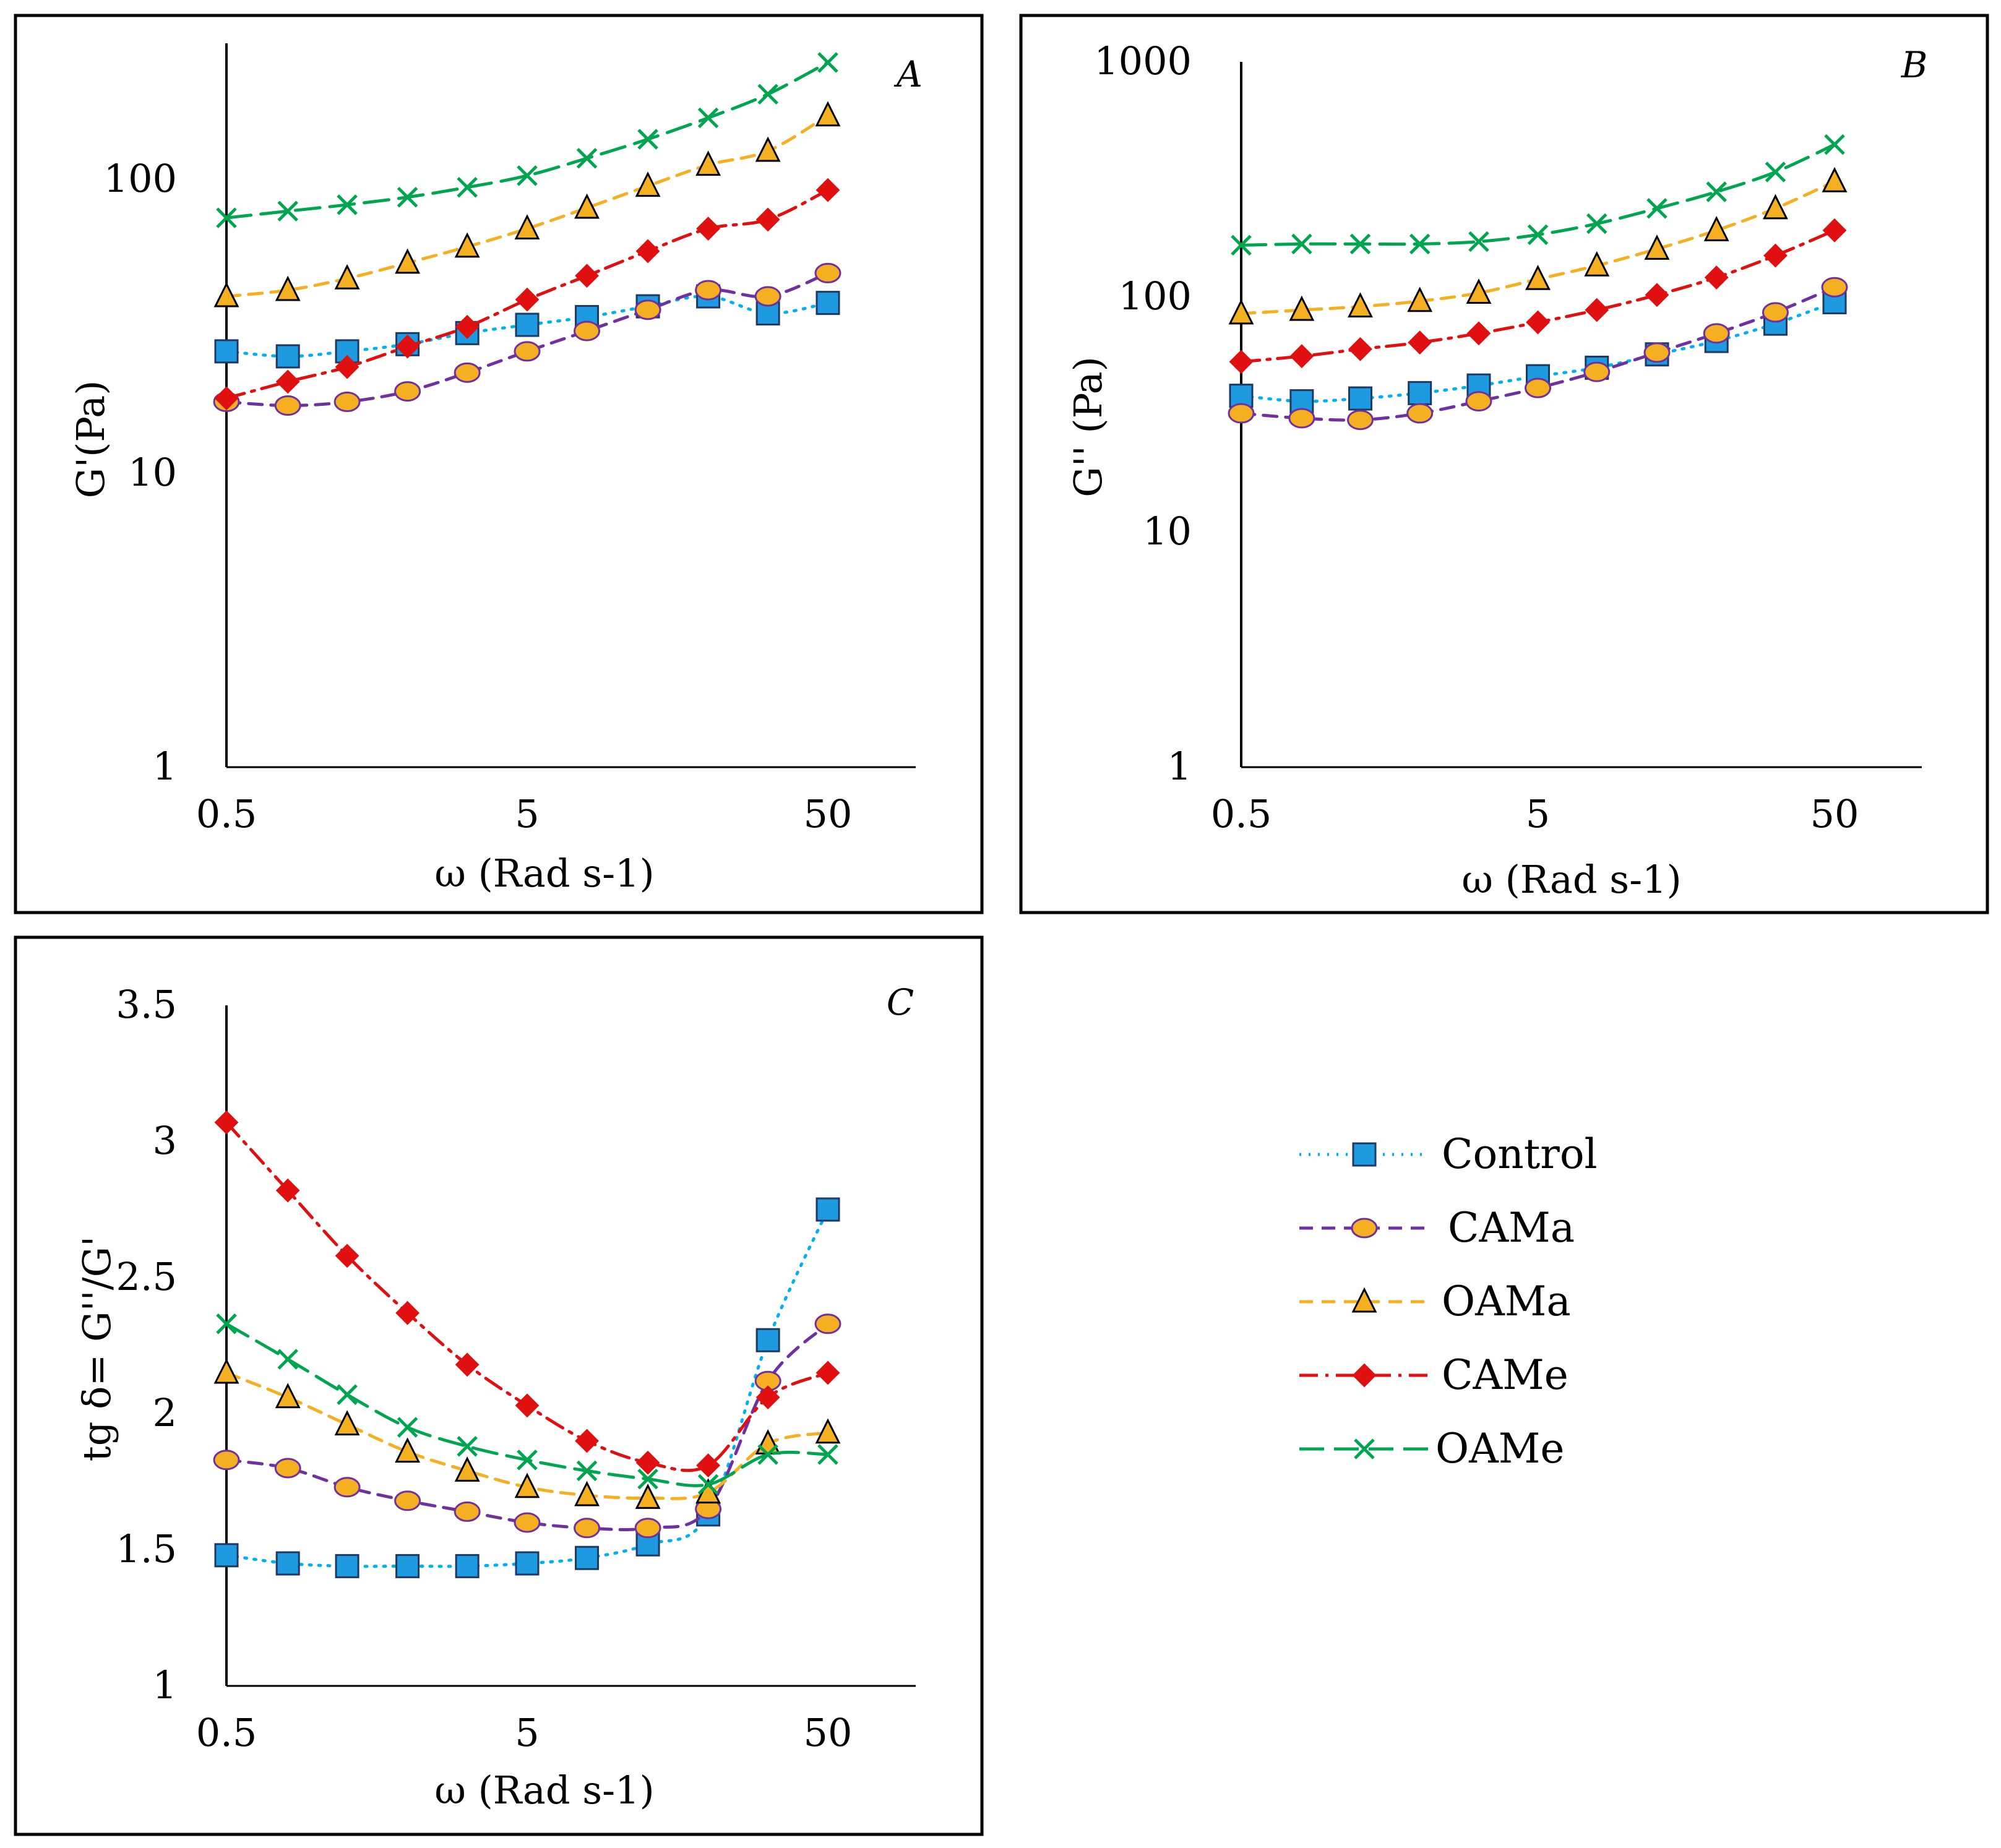 The height and width of the screenshot is (1848, 2001). I want to click on legend-label-came: CAMe, so click(1505, 1375).